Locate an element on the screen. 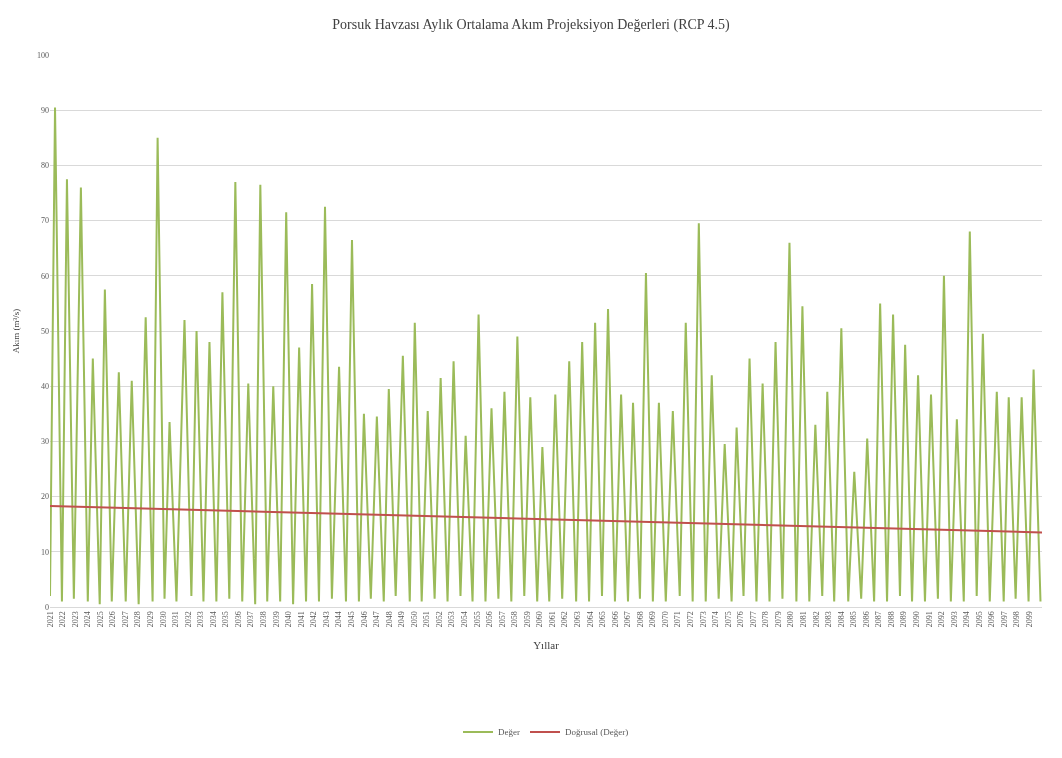  x-tick-label: 2056 is located at coordinates (490, 619).